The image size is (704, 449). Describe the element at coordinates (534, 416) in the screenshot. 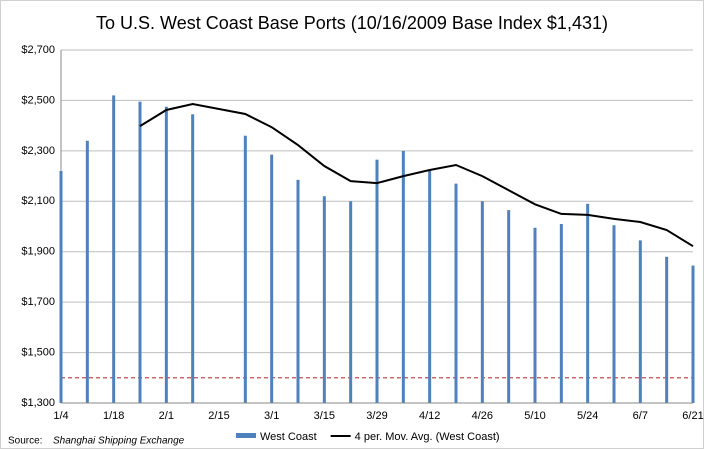

I see `x-tick-label: 5/10` at that location.